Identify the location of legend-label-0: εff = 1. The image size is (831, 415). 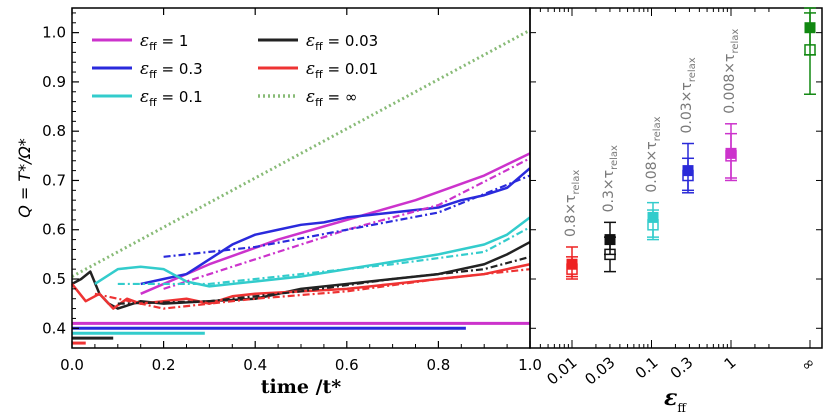
(164, 42).